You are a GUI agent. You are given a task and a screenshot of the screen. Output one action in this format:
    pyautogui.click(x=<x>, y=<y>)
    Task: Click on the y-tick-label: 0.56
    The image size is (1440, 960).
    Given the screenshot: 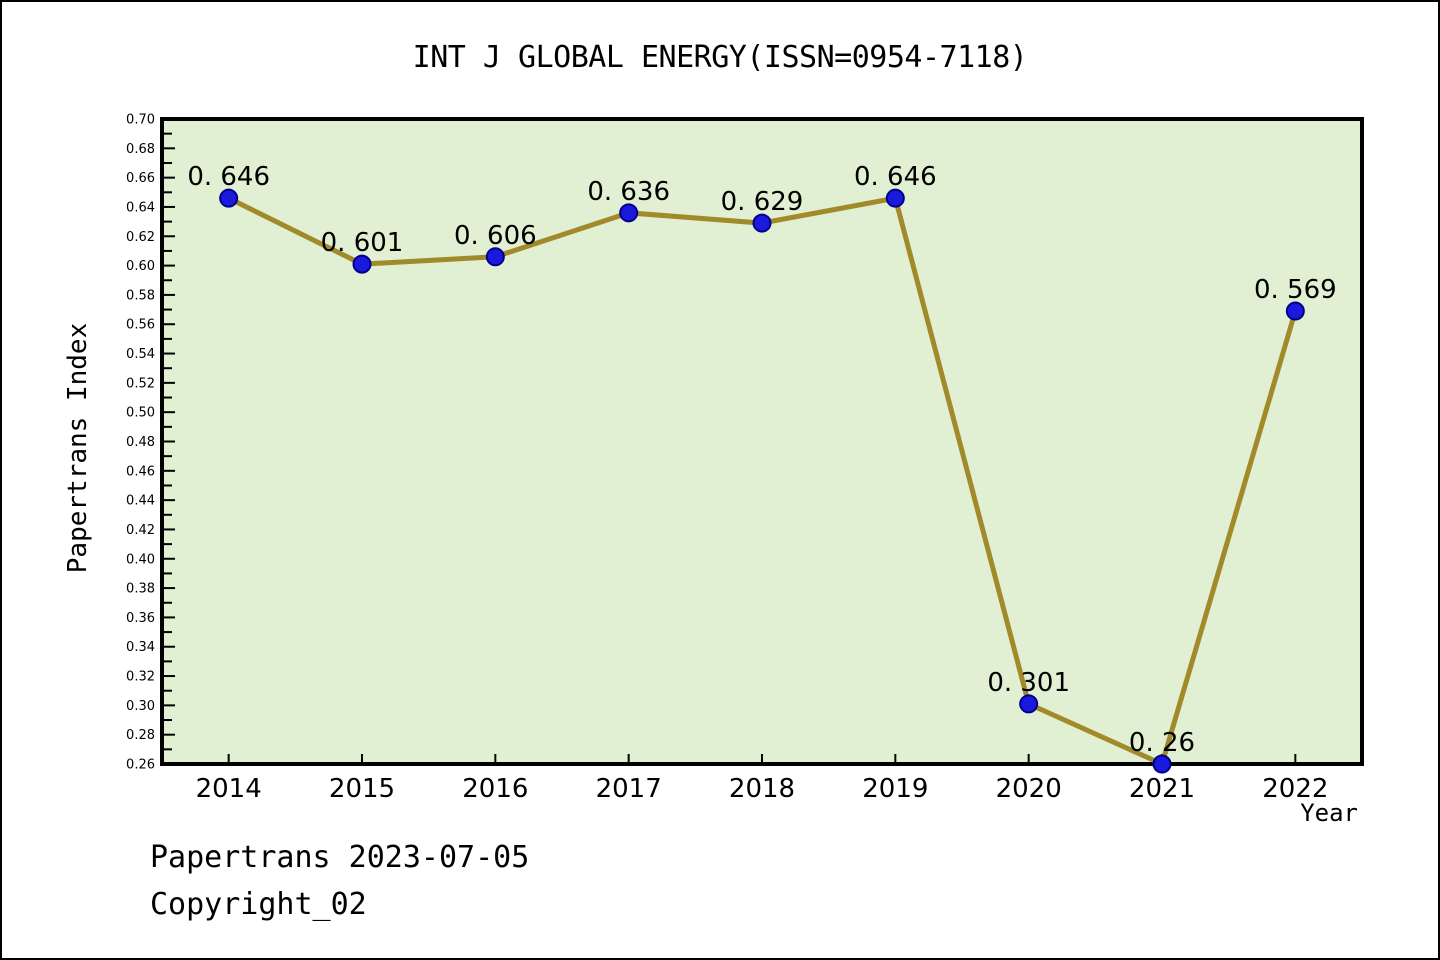 What is the action you would take?
    pyautogui.click(x=140, y=325)
    